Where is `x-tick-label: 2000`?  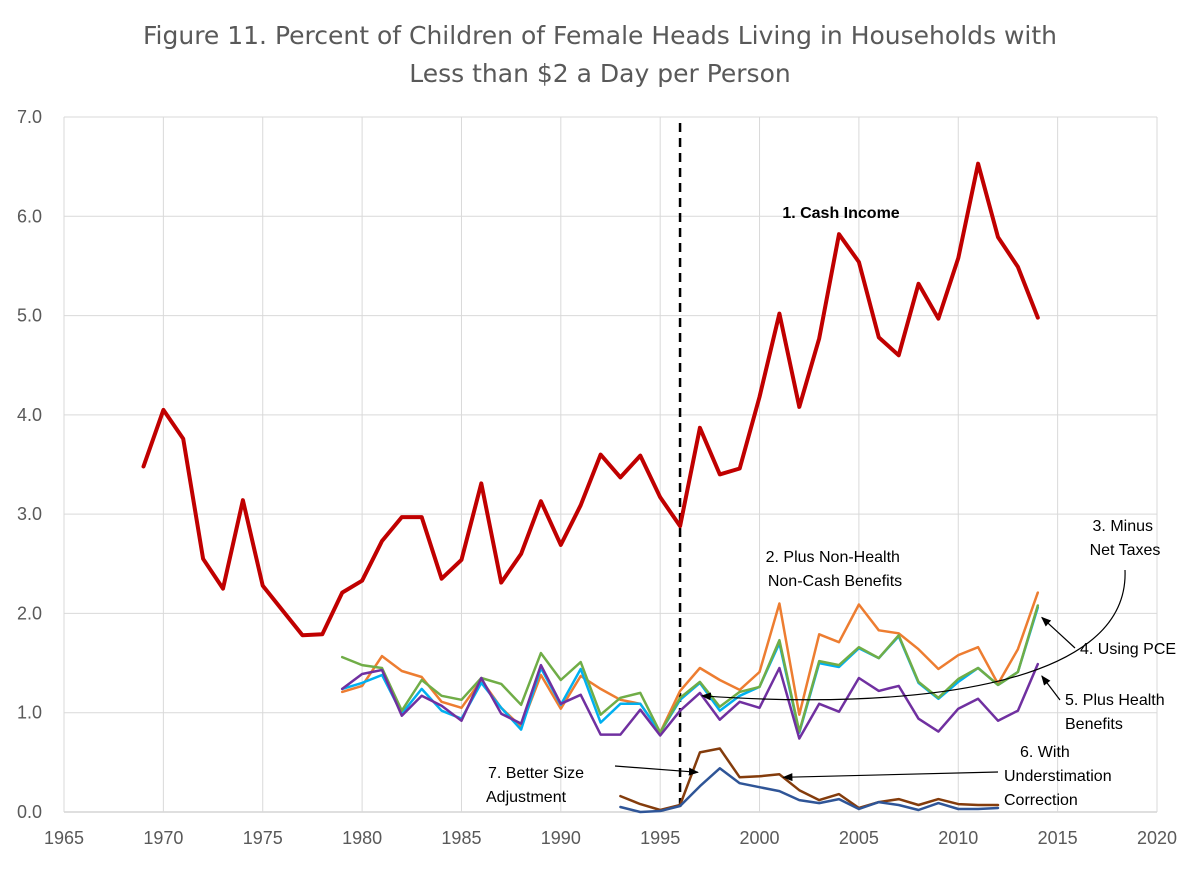 x-tick-label: 2000 is located at coordinates (760, 838).